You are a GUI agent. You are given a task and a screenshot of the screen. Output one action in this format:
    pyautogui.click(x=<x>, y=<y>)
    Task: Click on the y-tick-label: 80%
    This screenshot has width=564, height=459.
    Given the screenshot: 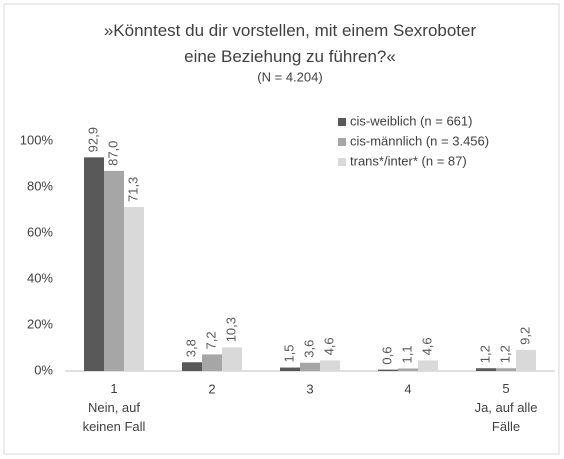 What is the action you would take?
    pyautogui.click(x=40, y=185)
    